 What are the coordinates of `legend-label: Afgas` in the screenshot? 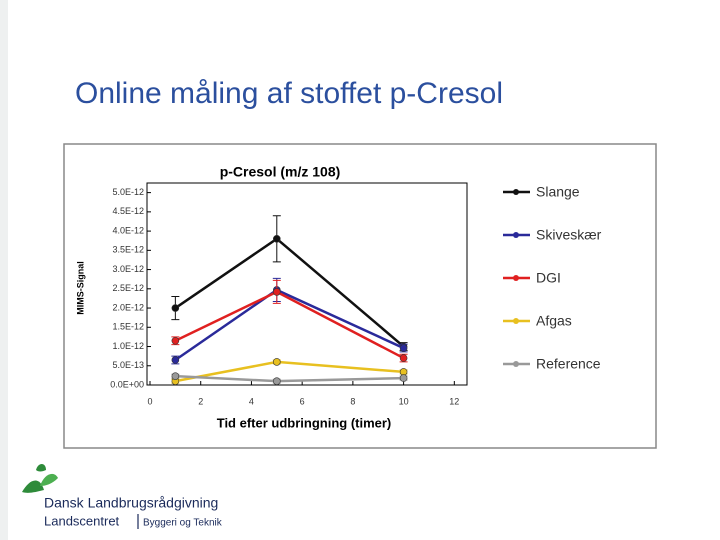 It's located at (554, 321).